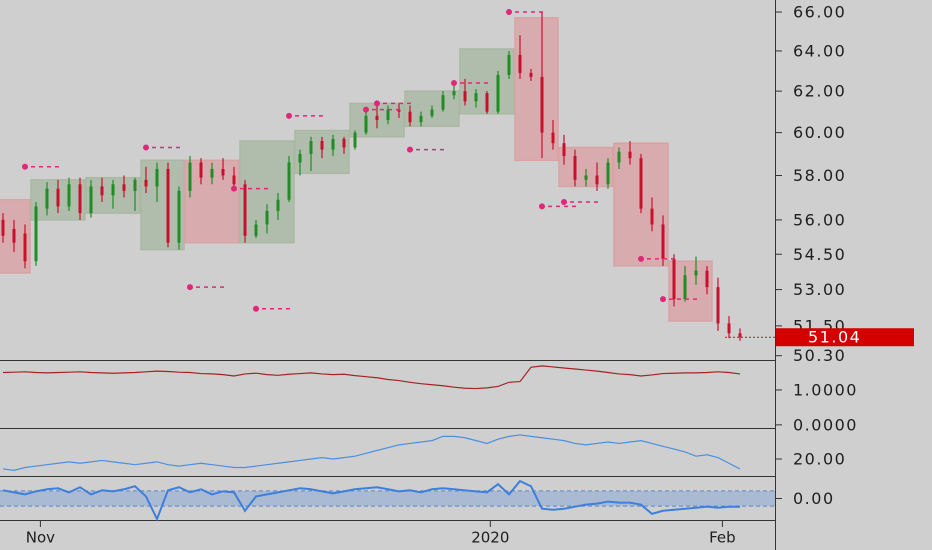 The image size is (932, 550). I want to click on y-tick-label: 58.00, so click(819, 175).